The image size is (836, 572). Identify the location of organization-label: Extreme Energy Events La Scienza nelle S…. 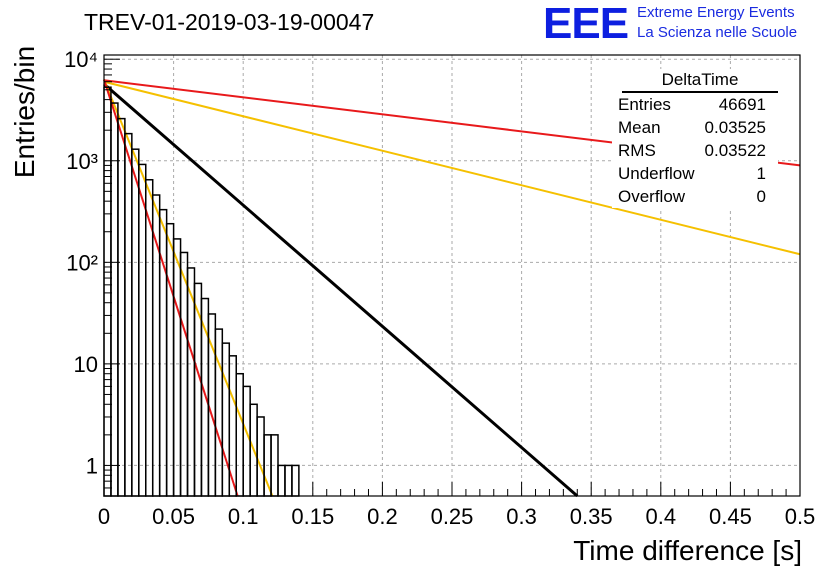
(717, 23).